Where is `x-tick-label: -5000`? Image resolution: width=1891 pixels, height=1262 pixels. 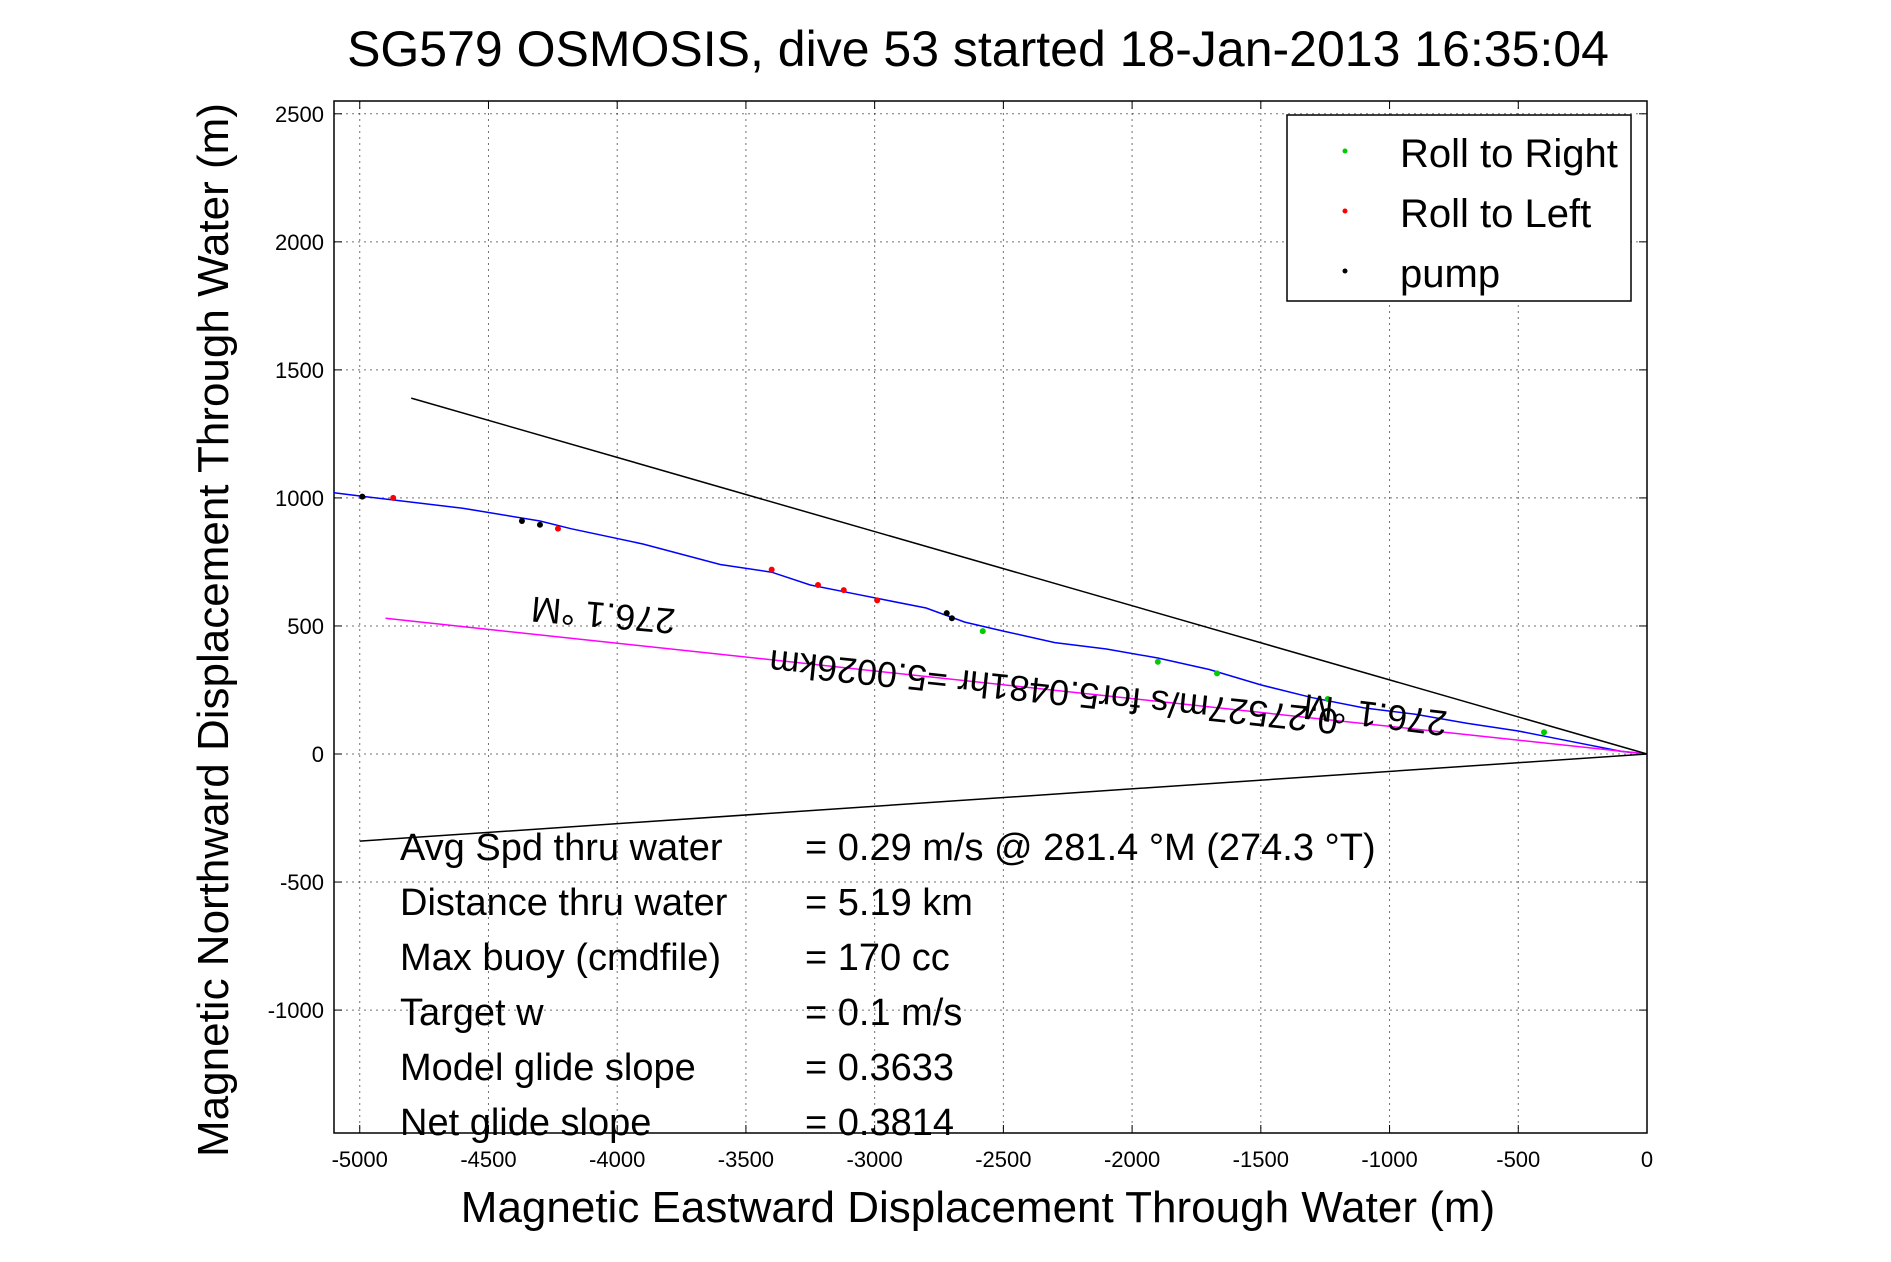
x-tick-label: -5000 is located at coordinates (360, 1159).